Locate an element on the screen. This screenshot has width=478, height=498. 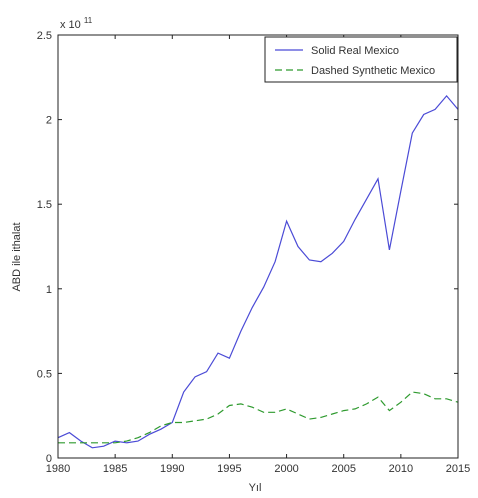
x-tick-label: 2000 is located at coordinates (286, 469).